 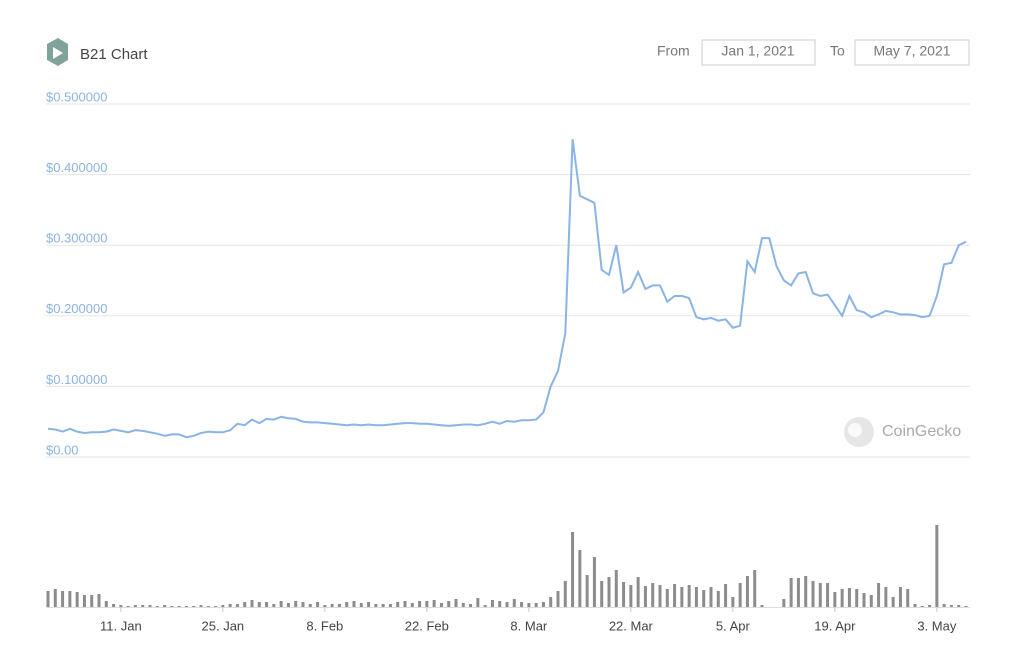 What do you see at coordinates (733, 625) in the screenshot?
I see `x-tick-label: 5. Apr` at bounding box center [733, 625].